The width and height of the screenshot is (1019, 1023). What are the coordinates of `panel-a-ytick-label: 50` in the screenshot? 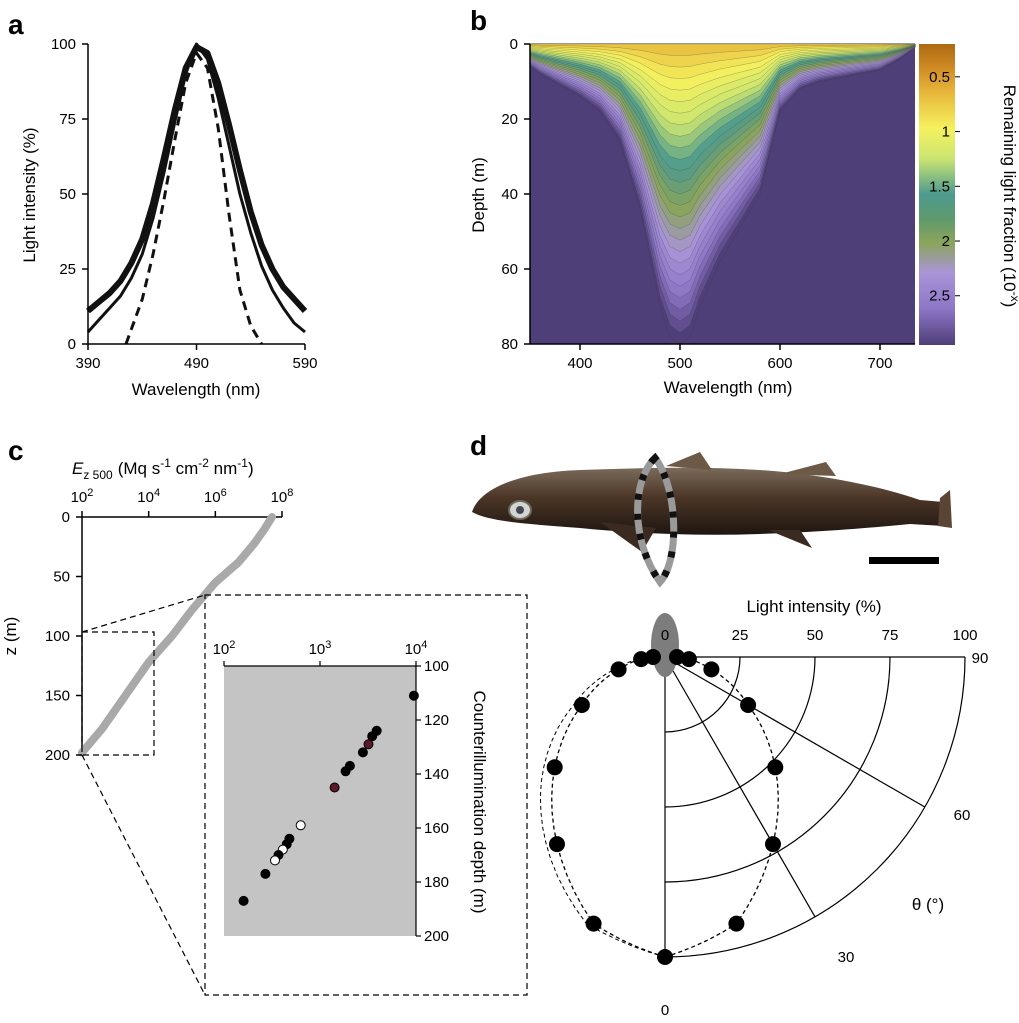 It's located at (67, 194).